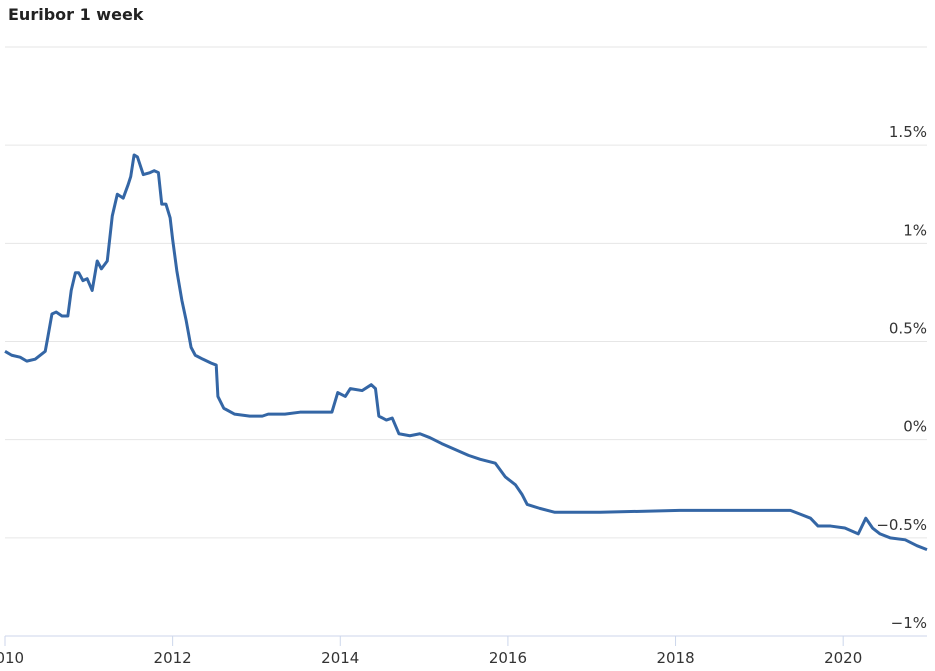 The height and width of the screenshot is (671, 935). What do you see at coordinates (340, 658) in the screenshot?
I see `x-tick-label: 2014` at bounding box center [340, 658].